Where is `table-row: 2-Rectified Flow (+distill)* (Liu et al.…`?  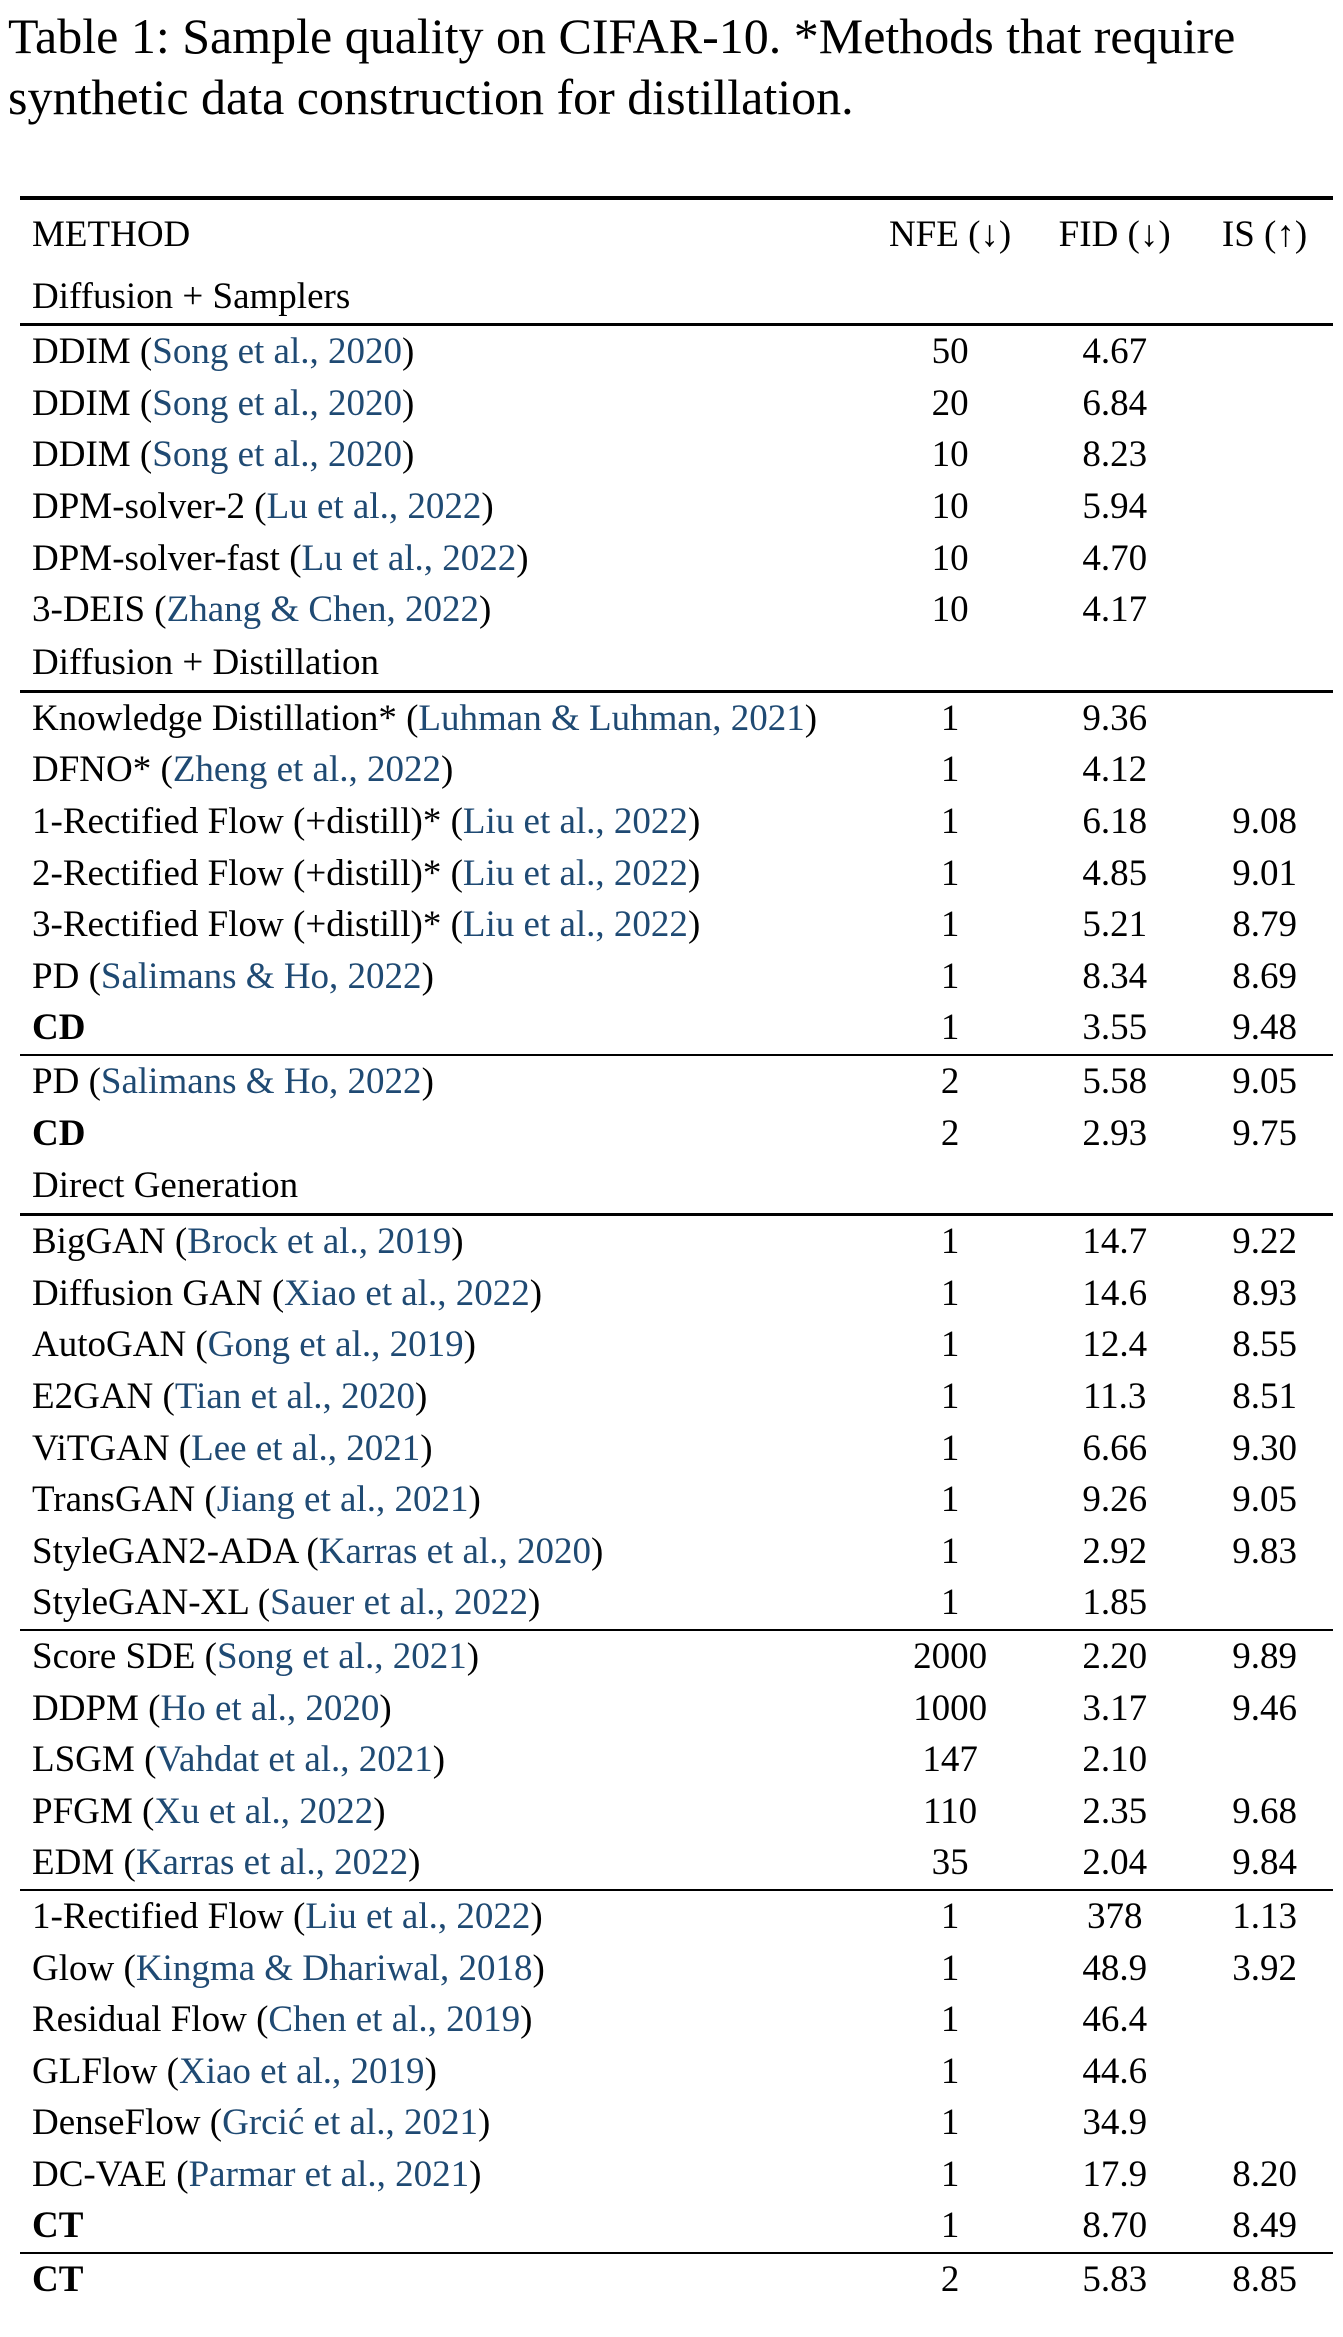 table-row: 2-Rectified Flow (+distill)* (Liu et al.… is located at coordinates (676, 873).